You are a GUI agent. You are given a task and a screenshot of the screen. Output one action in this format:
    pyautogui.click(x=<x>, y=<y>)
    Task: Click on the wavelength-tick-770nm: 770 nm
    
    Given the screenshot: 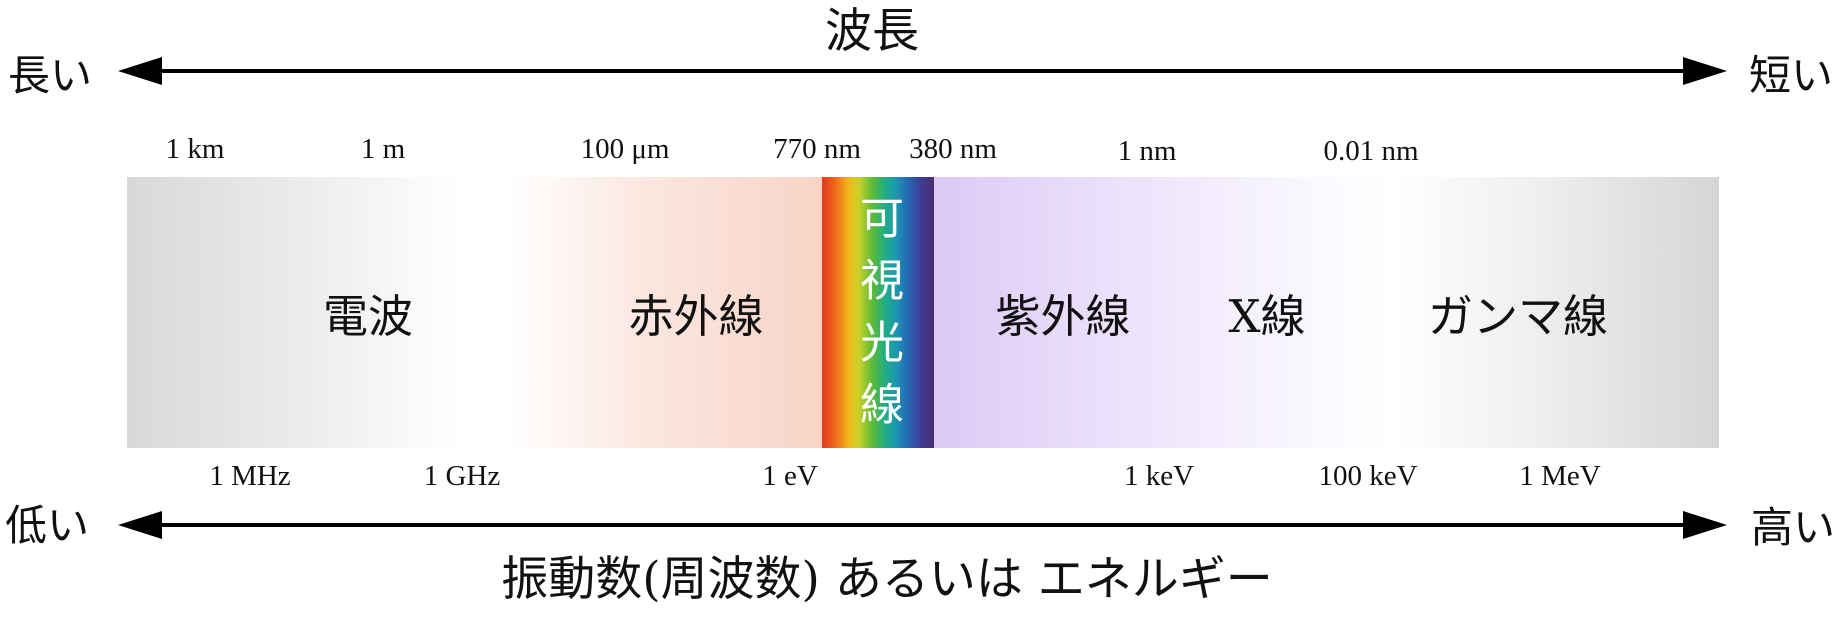 What is the action you would take?
    pyautogui.click(x=817, y=149)
    